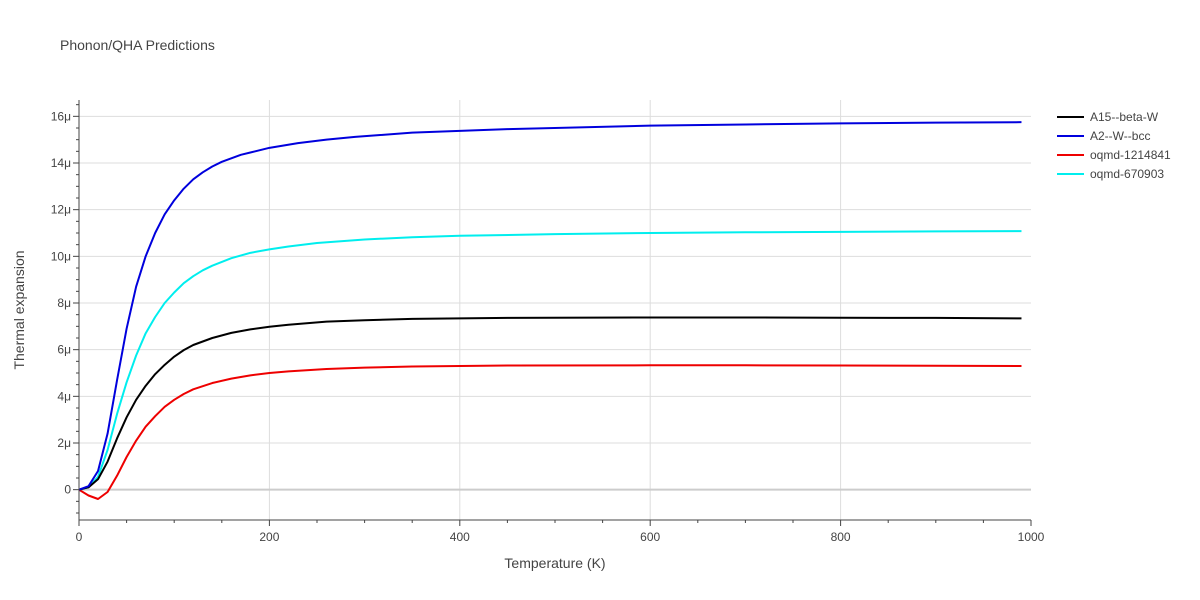  What do you see at coordinates (137, 45) in the screenshot?
I see `chart-title: Phonon/QHA Predictions` at bounding box center [137, 45].